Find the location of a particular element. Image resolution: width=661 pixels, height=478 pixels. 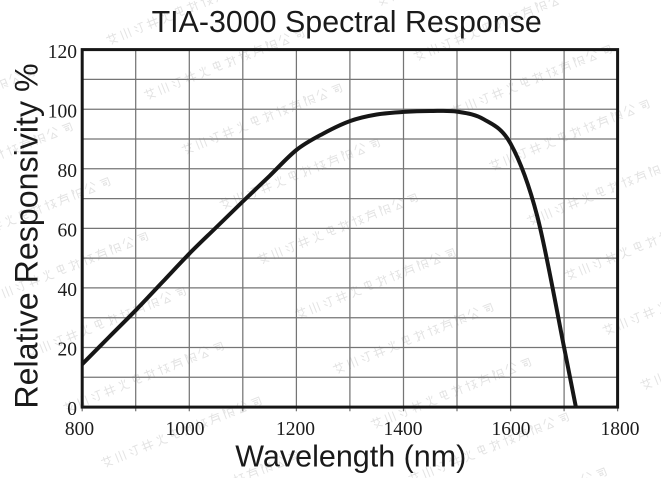

svg-text: 20 is located at coordinates (68, 350).